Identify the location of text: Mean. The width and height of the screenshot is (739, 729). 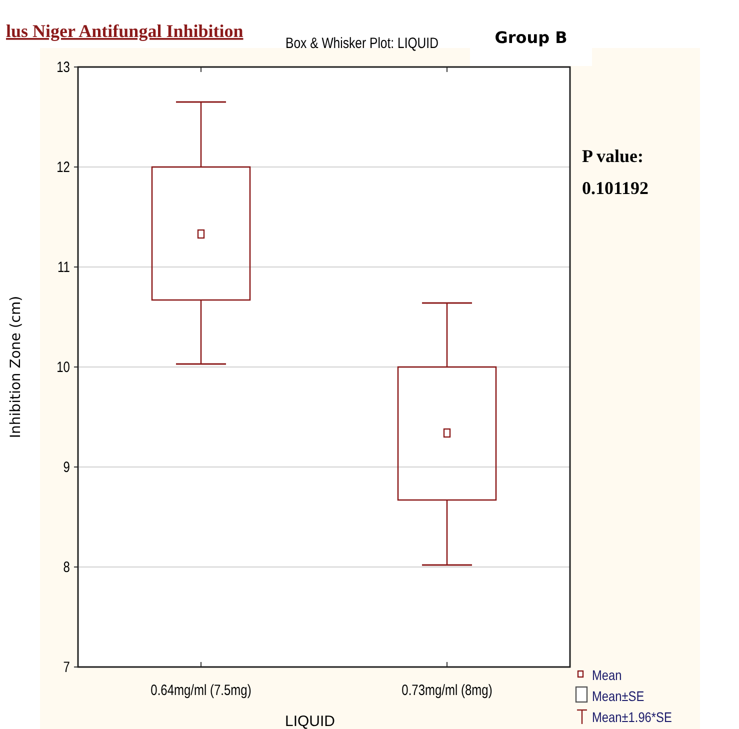
(607, 675).